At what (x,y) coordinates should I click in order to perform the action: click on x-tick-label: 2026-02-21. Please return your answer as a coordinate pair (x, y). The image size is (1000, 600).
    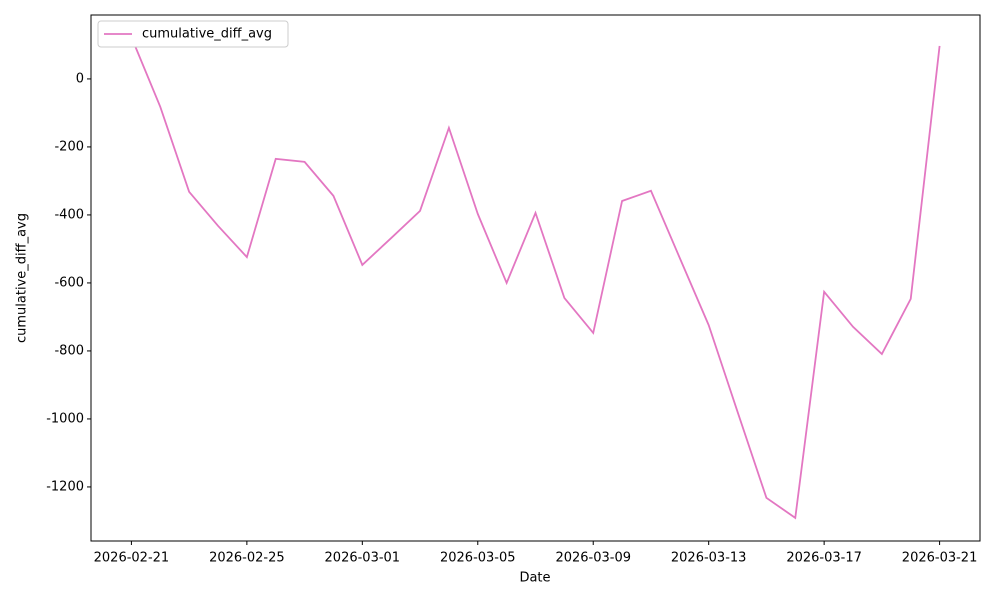
    Looking at the image, I should click on (132, 558).